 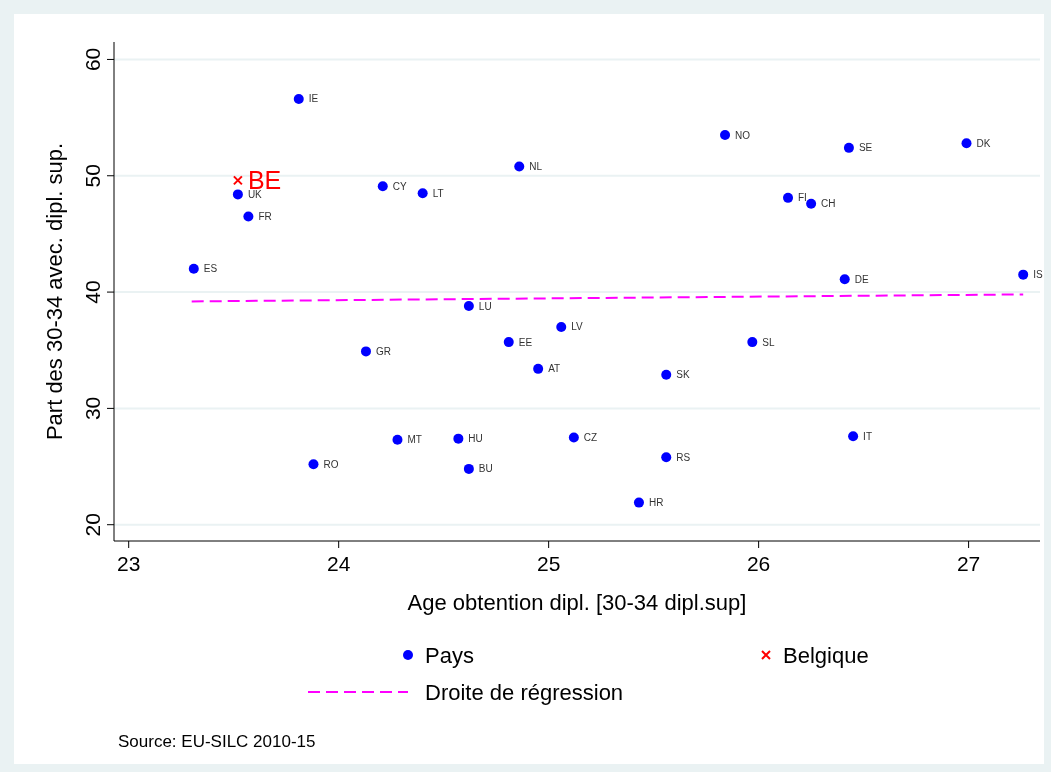 I want to click on annotation: CH, so click(x=828, y=204).